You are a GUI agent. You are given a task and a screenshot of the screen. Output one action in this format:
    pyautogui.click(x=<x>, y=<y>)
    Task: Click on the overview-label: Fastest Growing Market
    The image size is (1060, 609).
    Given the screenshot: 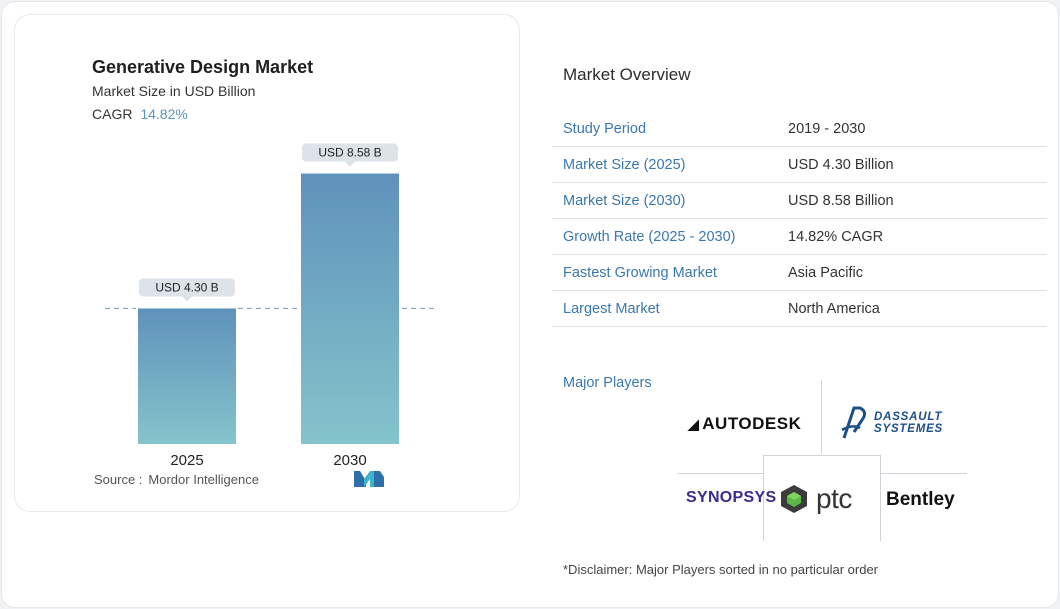 What is the action you would take?
    pyautogui.click(x=640, y=272)
    